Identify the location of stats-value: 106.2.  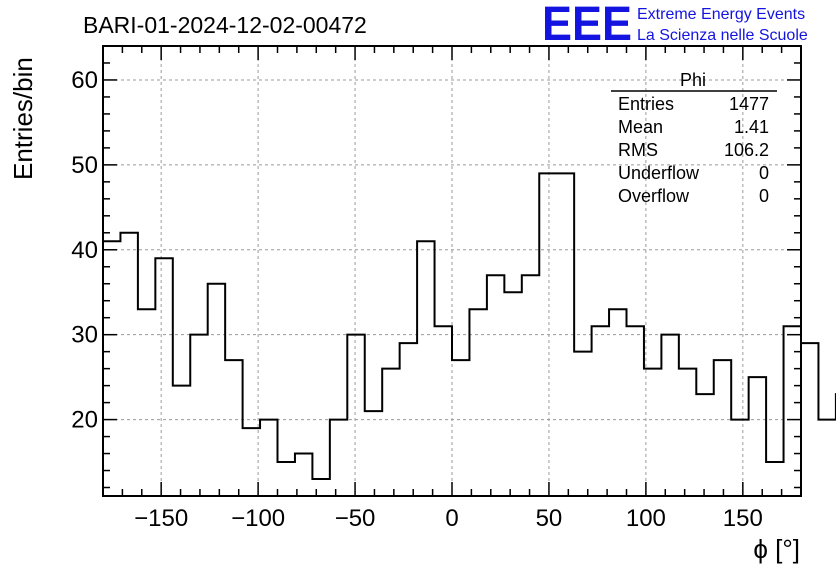
(746, 150).